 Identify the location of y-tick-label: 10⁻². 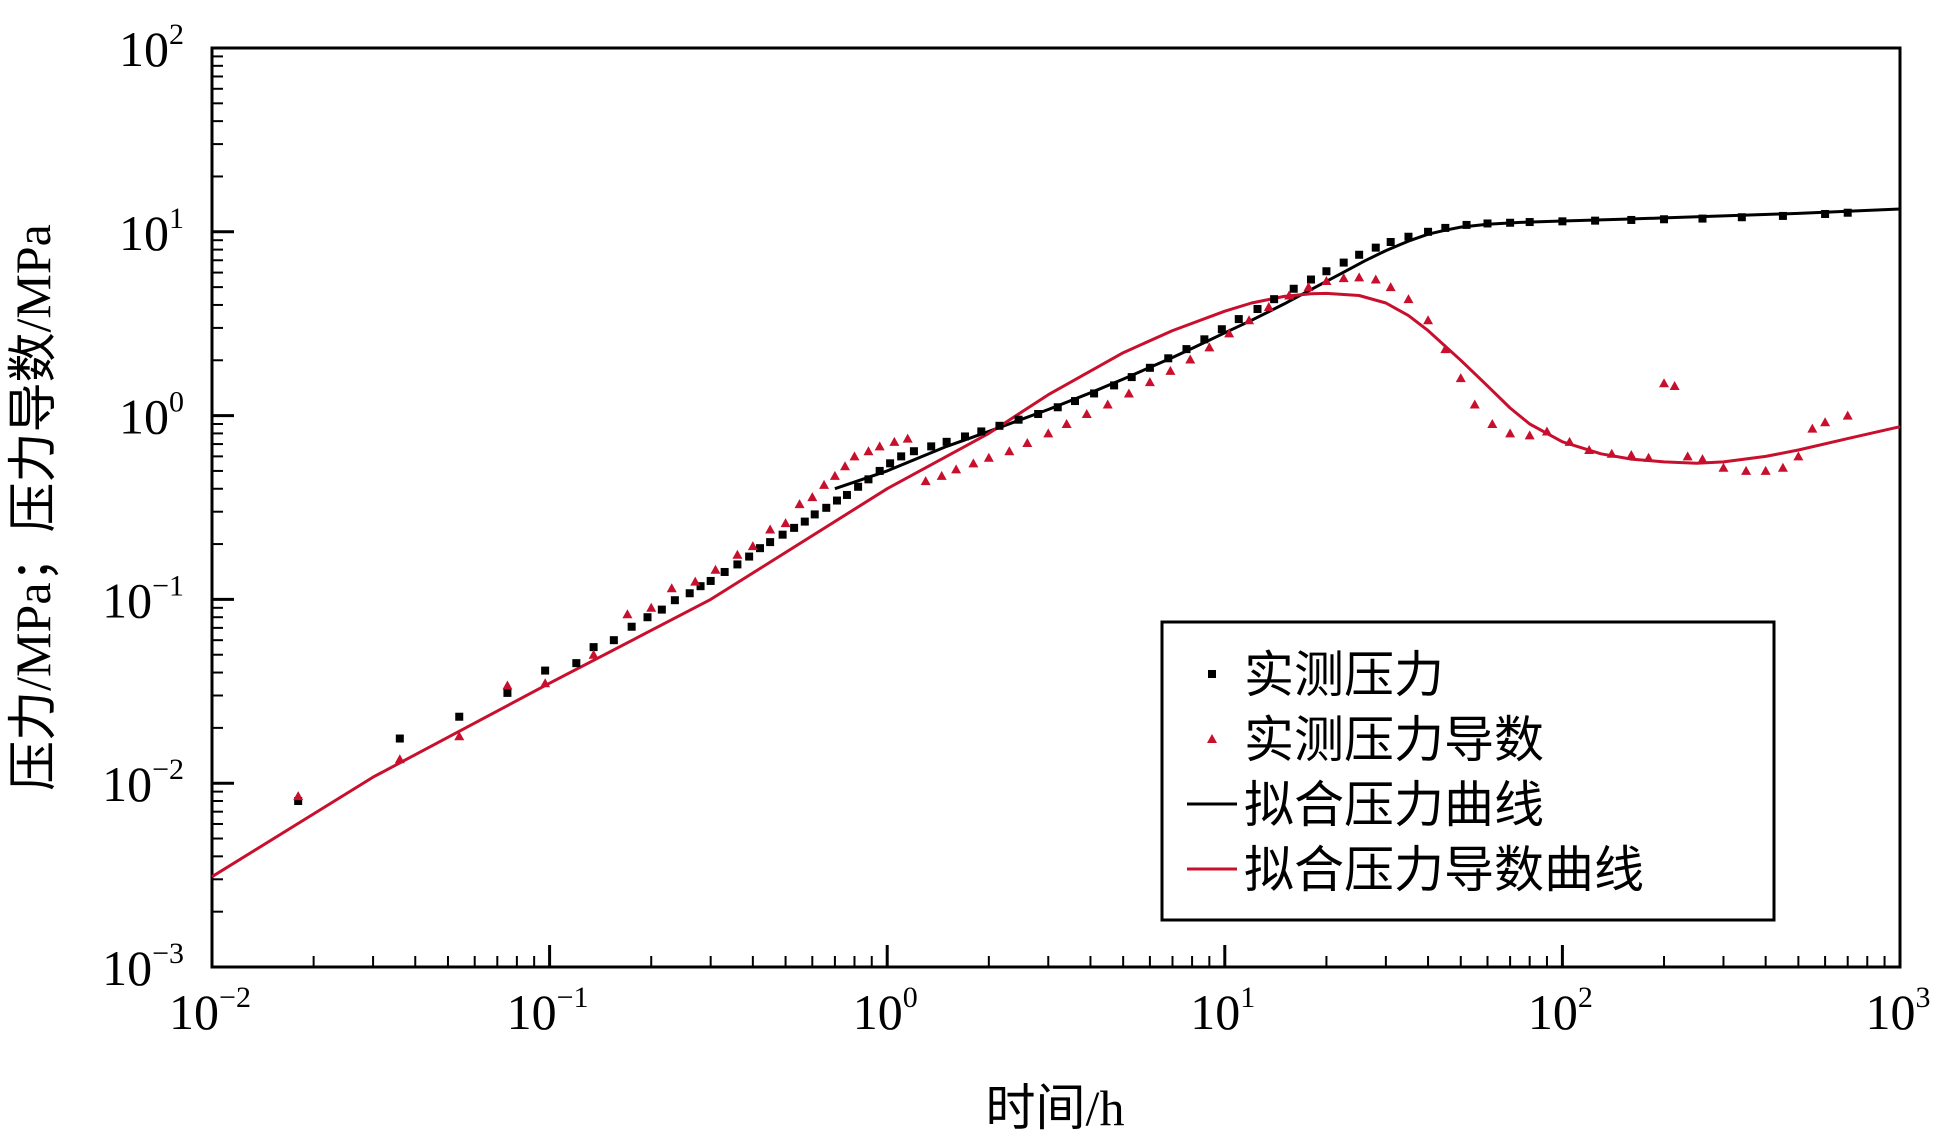
(143, 782).